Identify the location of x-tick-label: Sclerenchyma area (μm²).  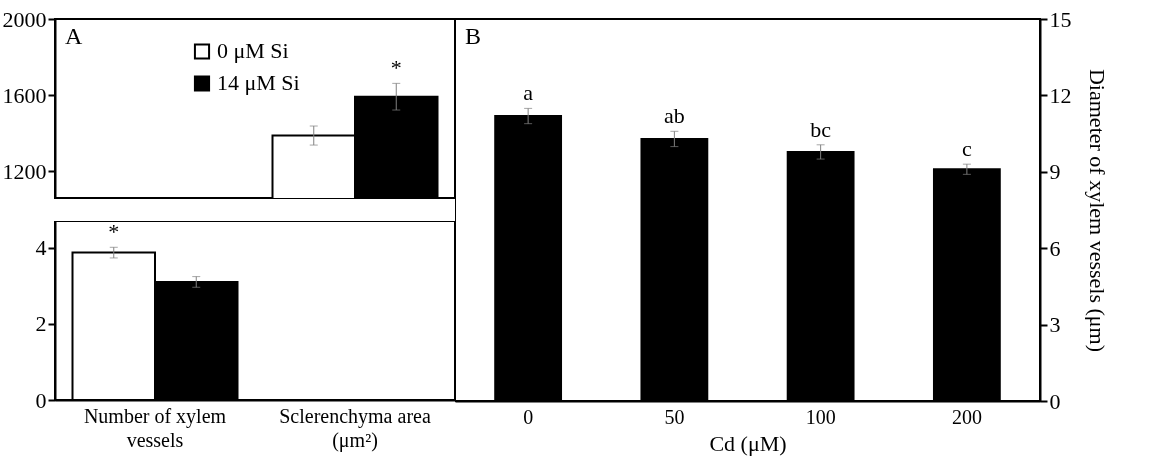
(355, 428).